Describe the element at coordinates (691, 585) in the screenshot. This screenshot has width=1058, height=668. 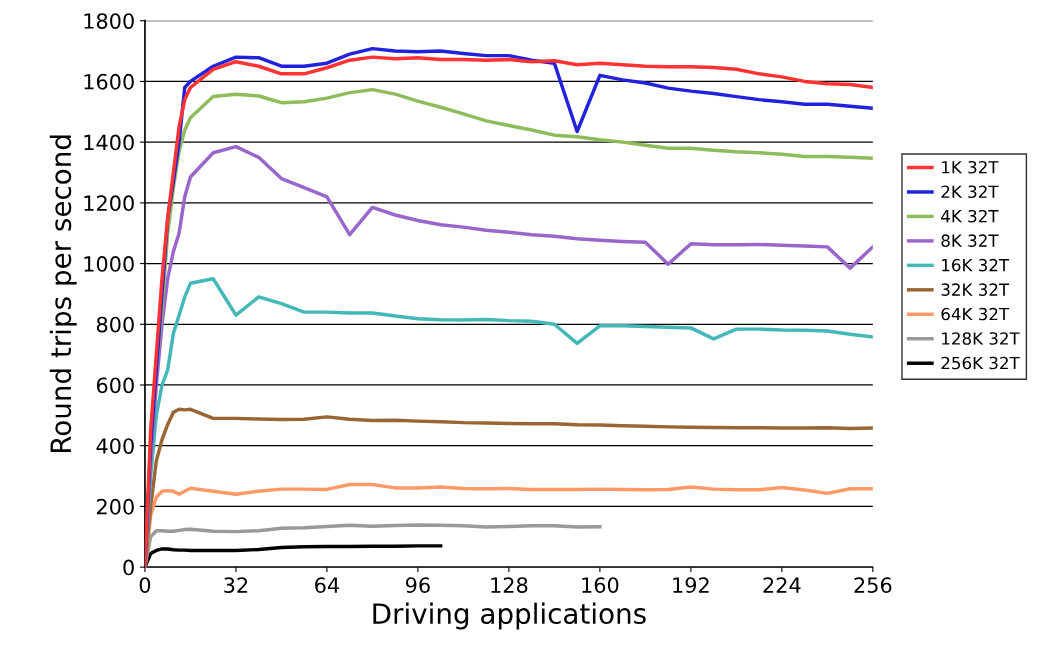
I see `x-tick-label: 192` at that location.